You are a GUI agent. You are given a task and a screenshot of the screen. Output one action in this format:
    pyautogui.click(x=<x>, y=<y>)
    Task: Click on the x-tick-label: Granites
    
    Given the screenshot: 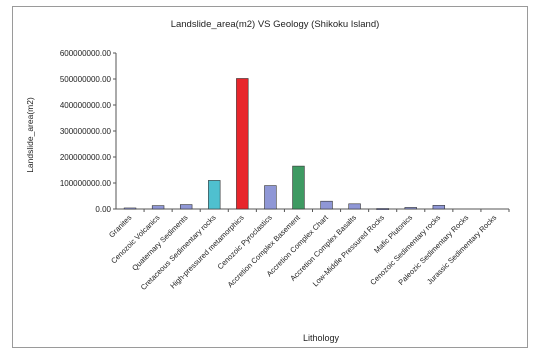 What is the action you would take?
    pyautogui.click(x=120, y=226)
    